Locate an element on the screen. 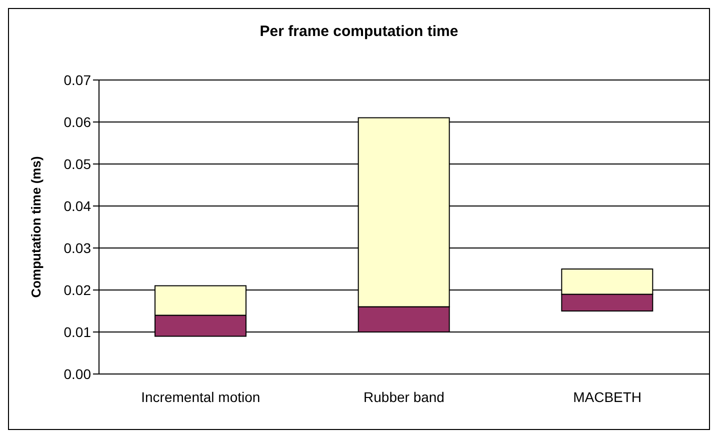 The width and height of the screenshot is (720, 438). y-tick-label: 0.06 is located at coordinates (78, 122).